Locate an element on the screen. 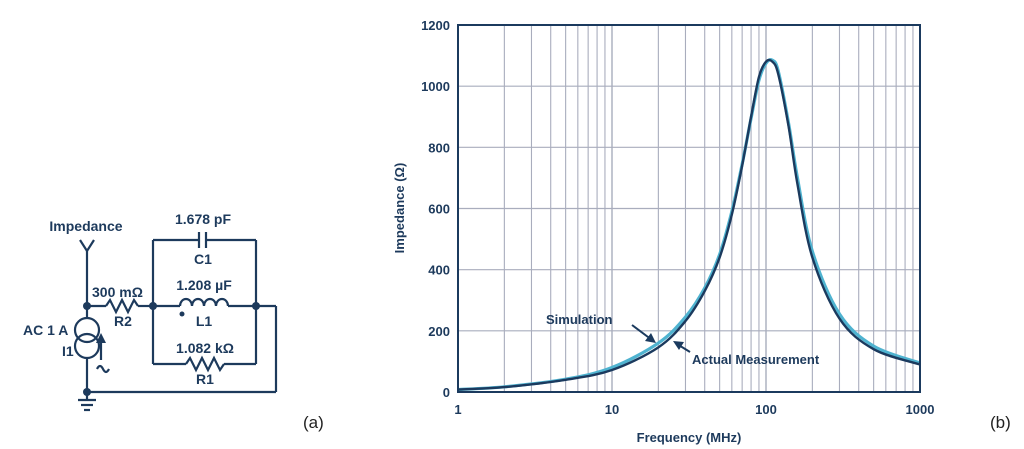 The image size is (1024, 449). l1-inductor is located at coordinates (204, 302).